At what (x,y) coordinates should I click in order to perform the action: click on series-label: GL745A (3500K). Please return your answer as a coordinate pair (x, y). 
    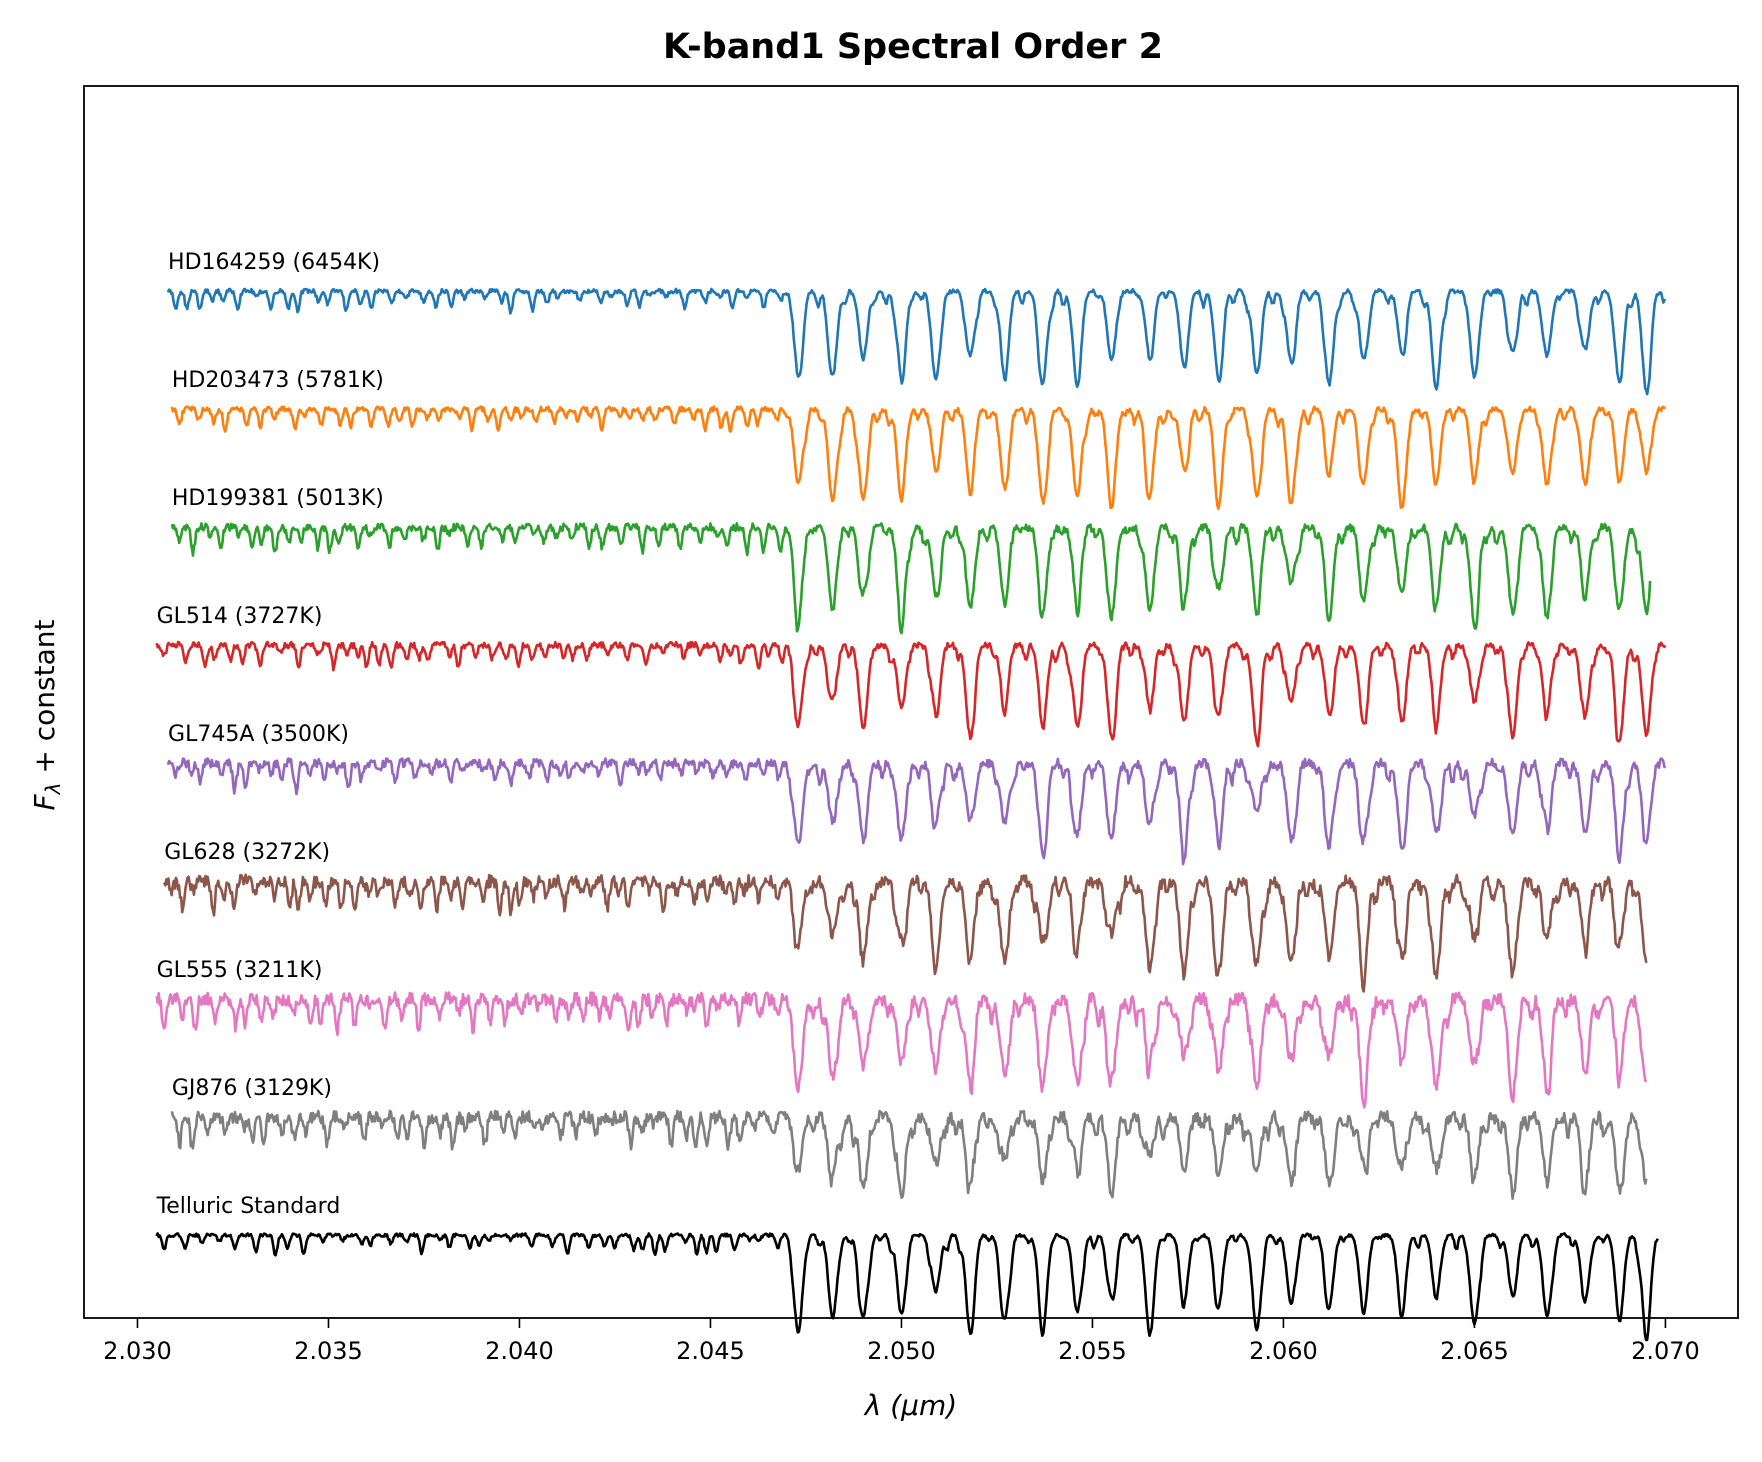
    Looking at the image, I should click on (258, 734).